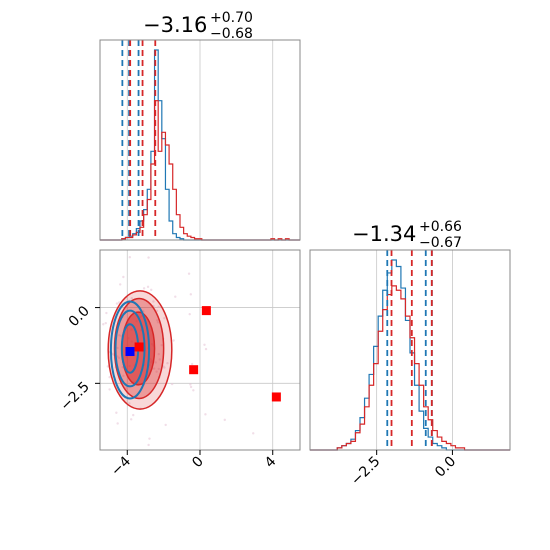 Image resolution: width=550 pixels, height=550 pixels. I want to click on x1-tick-label: −4, so click(121, 466).